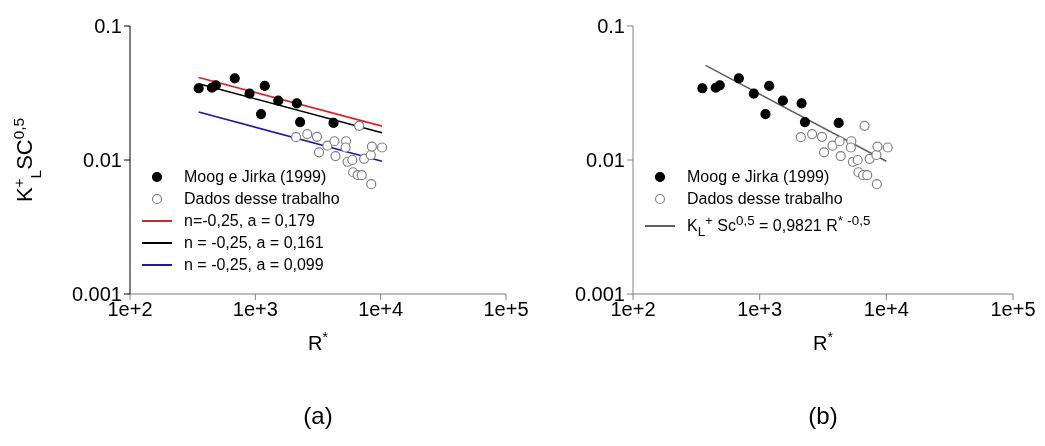 The image size is (1045, 446). I want to click on text: (b), so click(823, 416).